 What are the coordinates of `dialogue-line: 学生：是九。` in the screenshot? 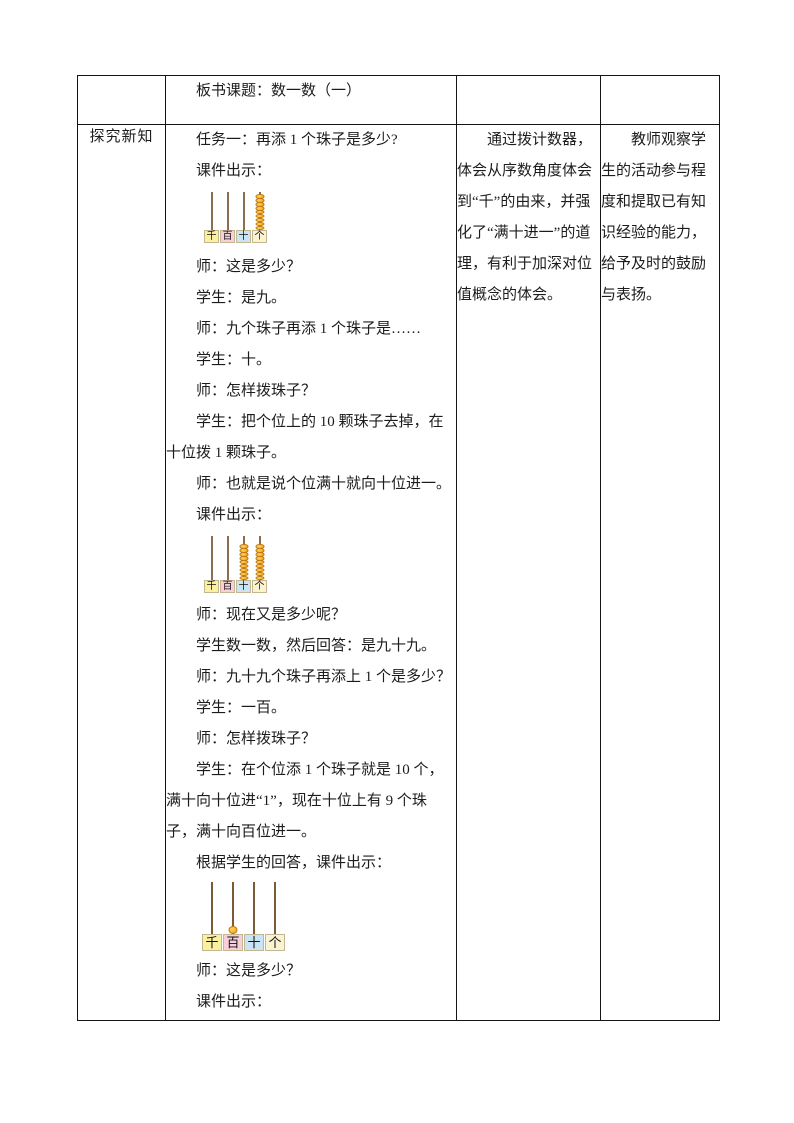 It's located at (241, 298).